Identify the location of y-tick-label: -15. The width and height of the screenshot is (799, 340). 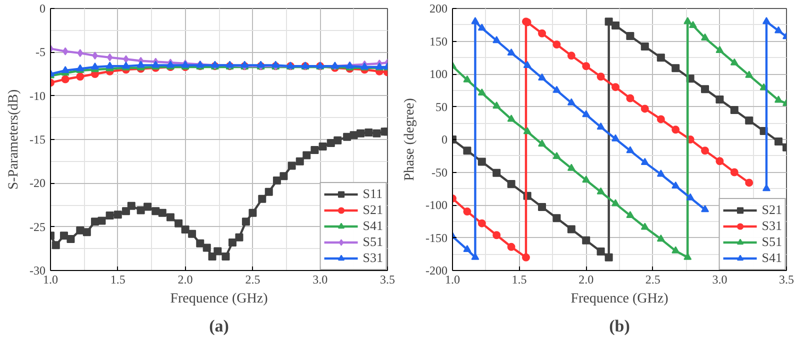
(38, 139).